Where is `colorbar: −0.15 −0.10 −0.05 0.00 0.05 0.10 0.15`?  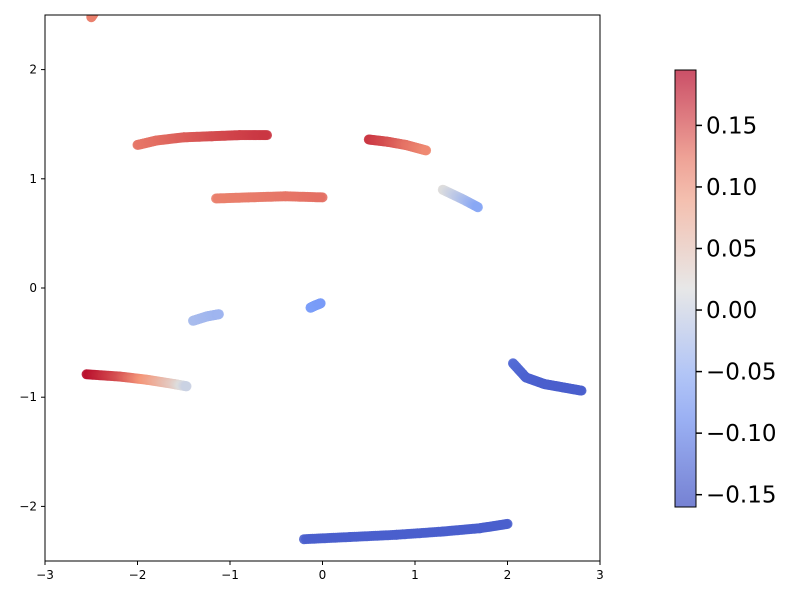
colorbar: −0.15 −0.10 −0.05 0.00 0.05 0.10 0.15 is located at coordinates (725, 289).